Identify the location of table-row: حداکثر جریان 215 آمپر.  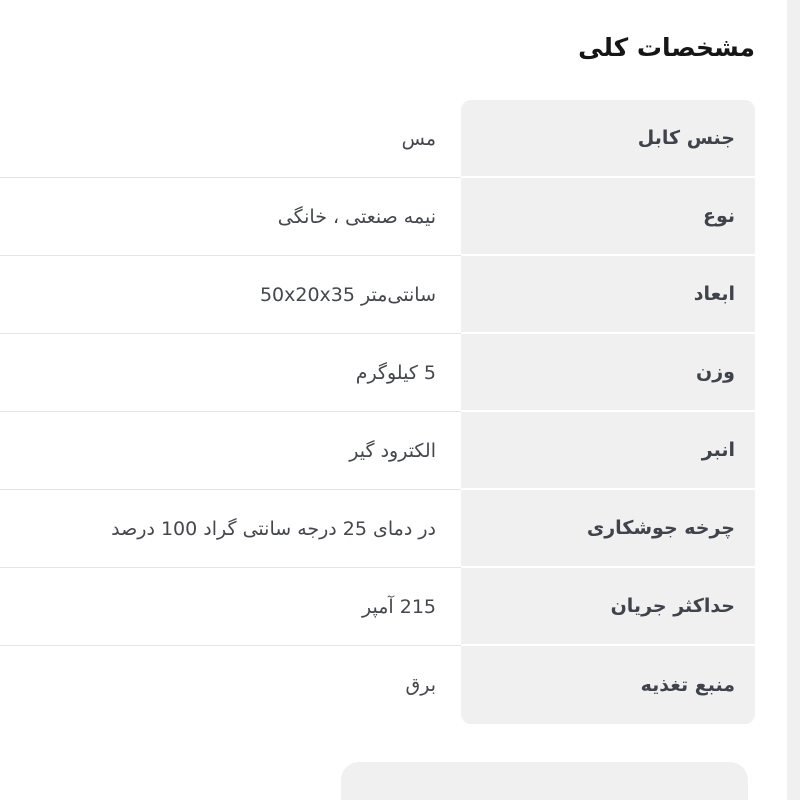
(377, 607).